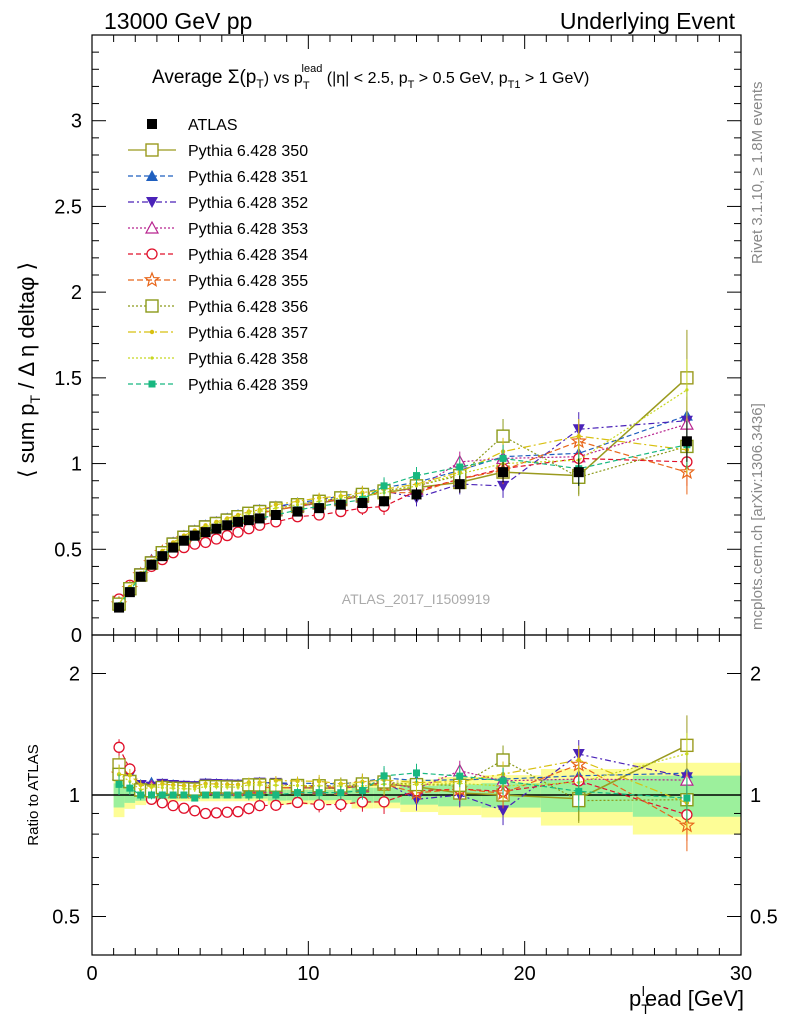 The height and width of the screenshot is (1029, 786). What do you see at coordinates (26, 440) in the screenshot?
I see `ylabel-main-a: ⟨ sum p` at bounding box center [26, 440].